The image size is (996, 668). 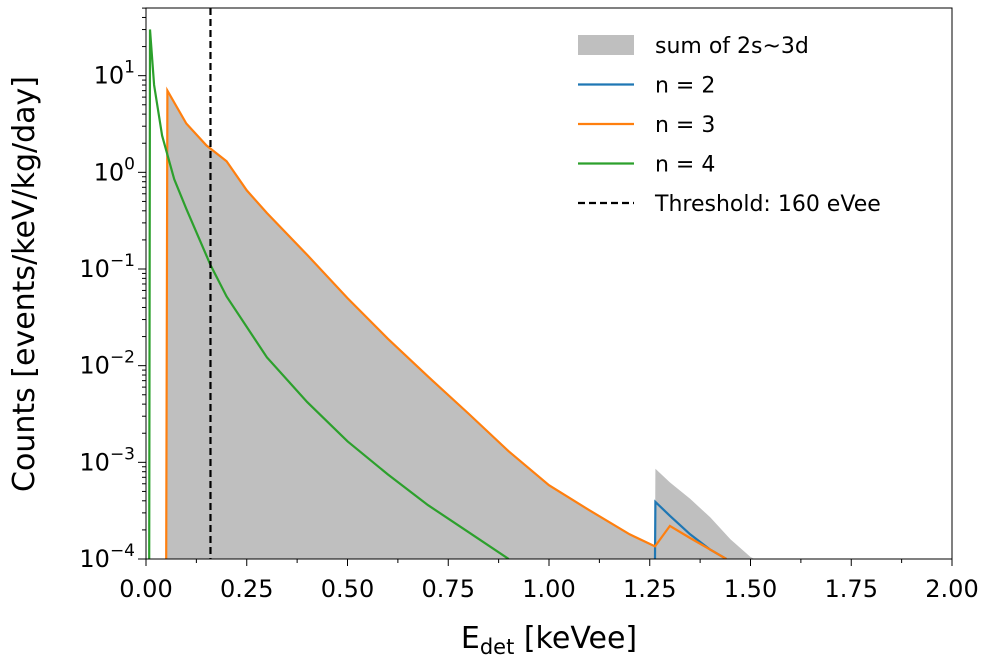 What do you see at coordinates (851, 589) in the screenshot?
I see `x-tick-label: 1.75` at bounding box center [851, 589].